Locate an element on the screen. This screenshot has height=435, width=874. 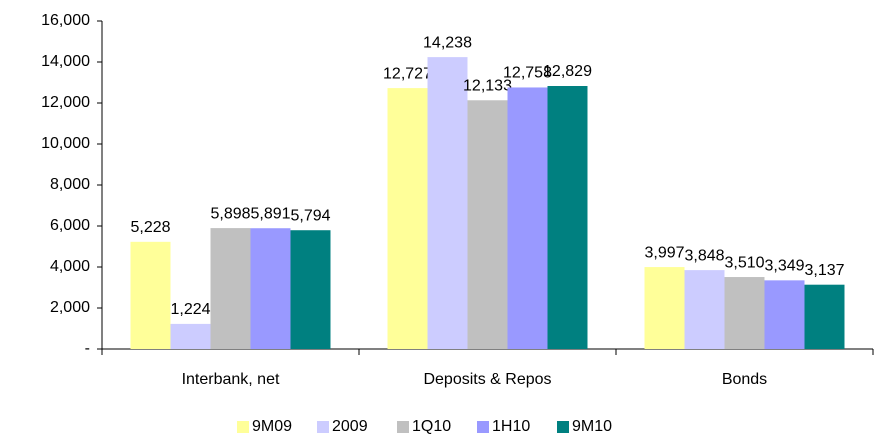
x-tick-label: Bonds is located at coordinates (744, 379).